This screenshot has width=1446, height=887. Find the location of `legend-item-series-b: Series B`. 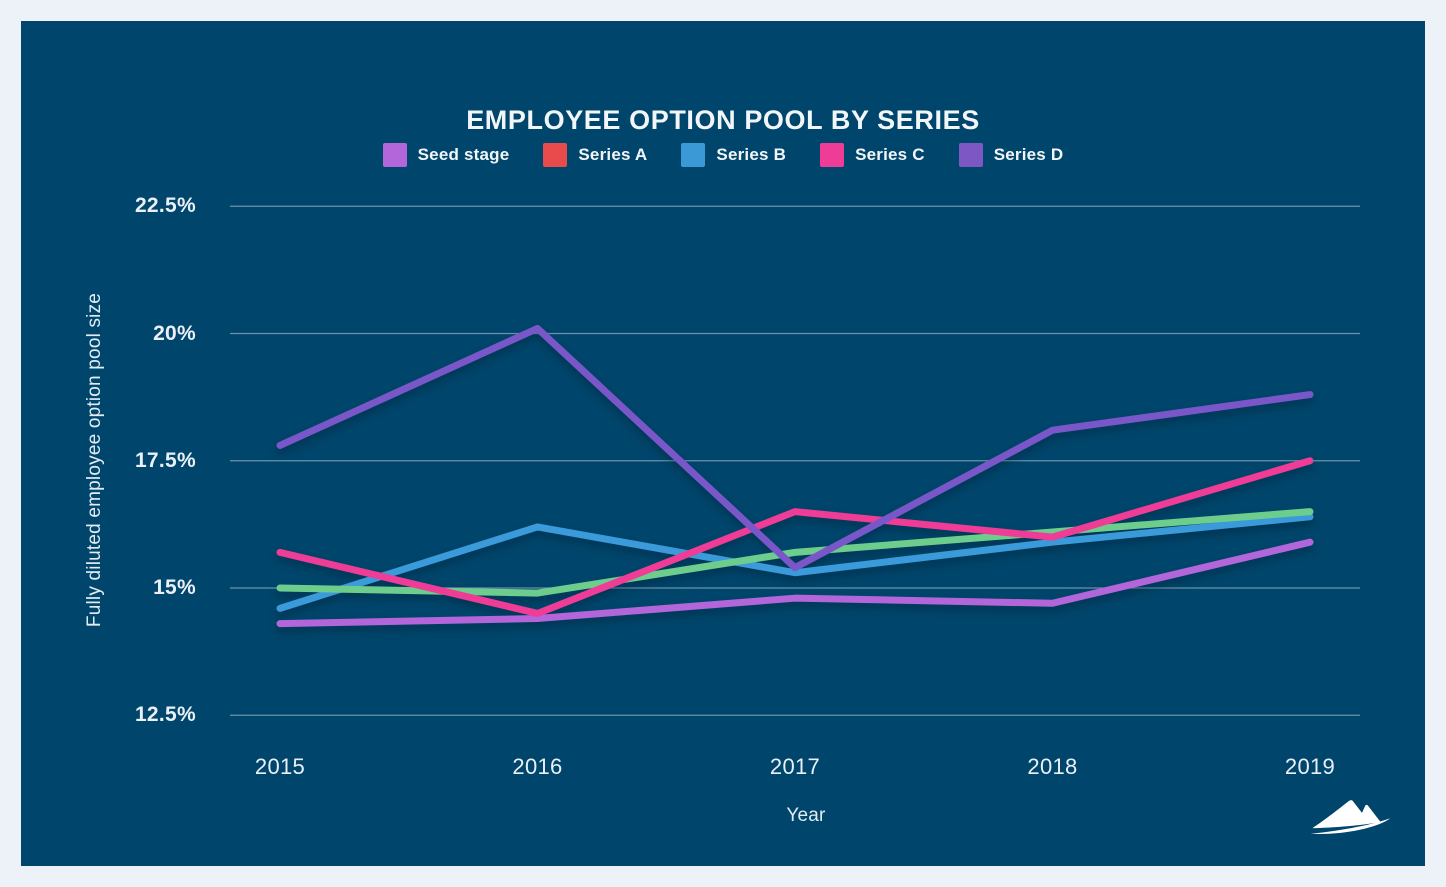

legend-item-series-b: Series B is located at coordinates (733, 155).